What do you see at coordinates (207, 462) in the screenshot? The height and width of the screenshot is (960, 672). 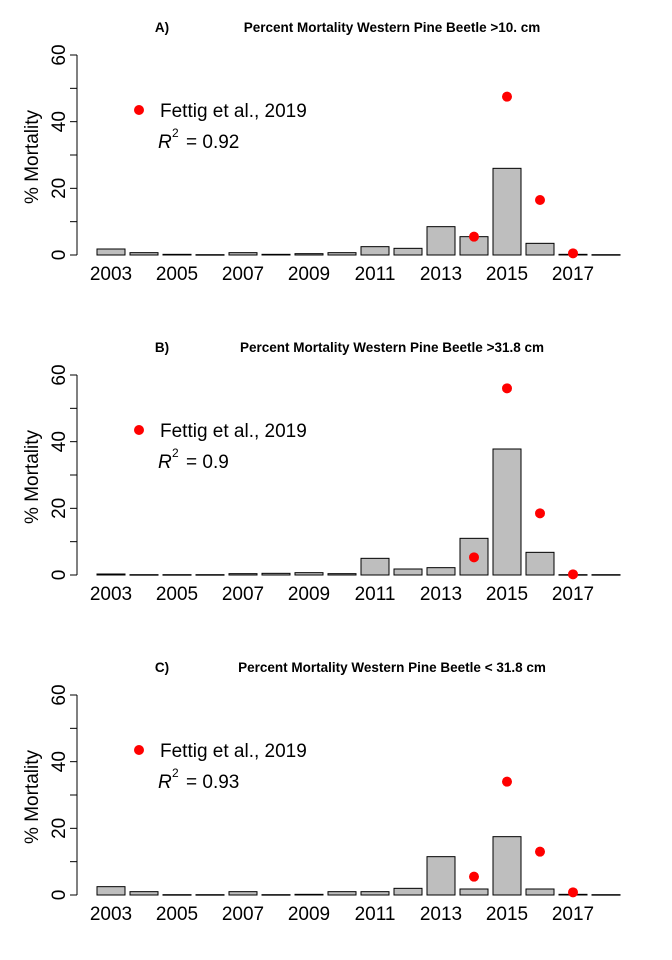 I see `r2-value: = 0.9` at bounding box center [207, 462].